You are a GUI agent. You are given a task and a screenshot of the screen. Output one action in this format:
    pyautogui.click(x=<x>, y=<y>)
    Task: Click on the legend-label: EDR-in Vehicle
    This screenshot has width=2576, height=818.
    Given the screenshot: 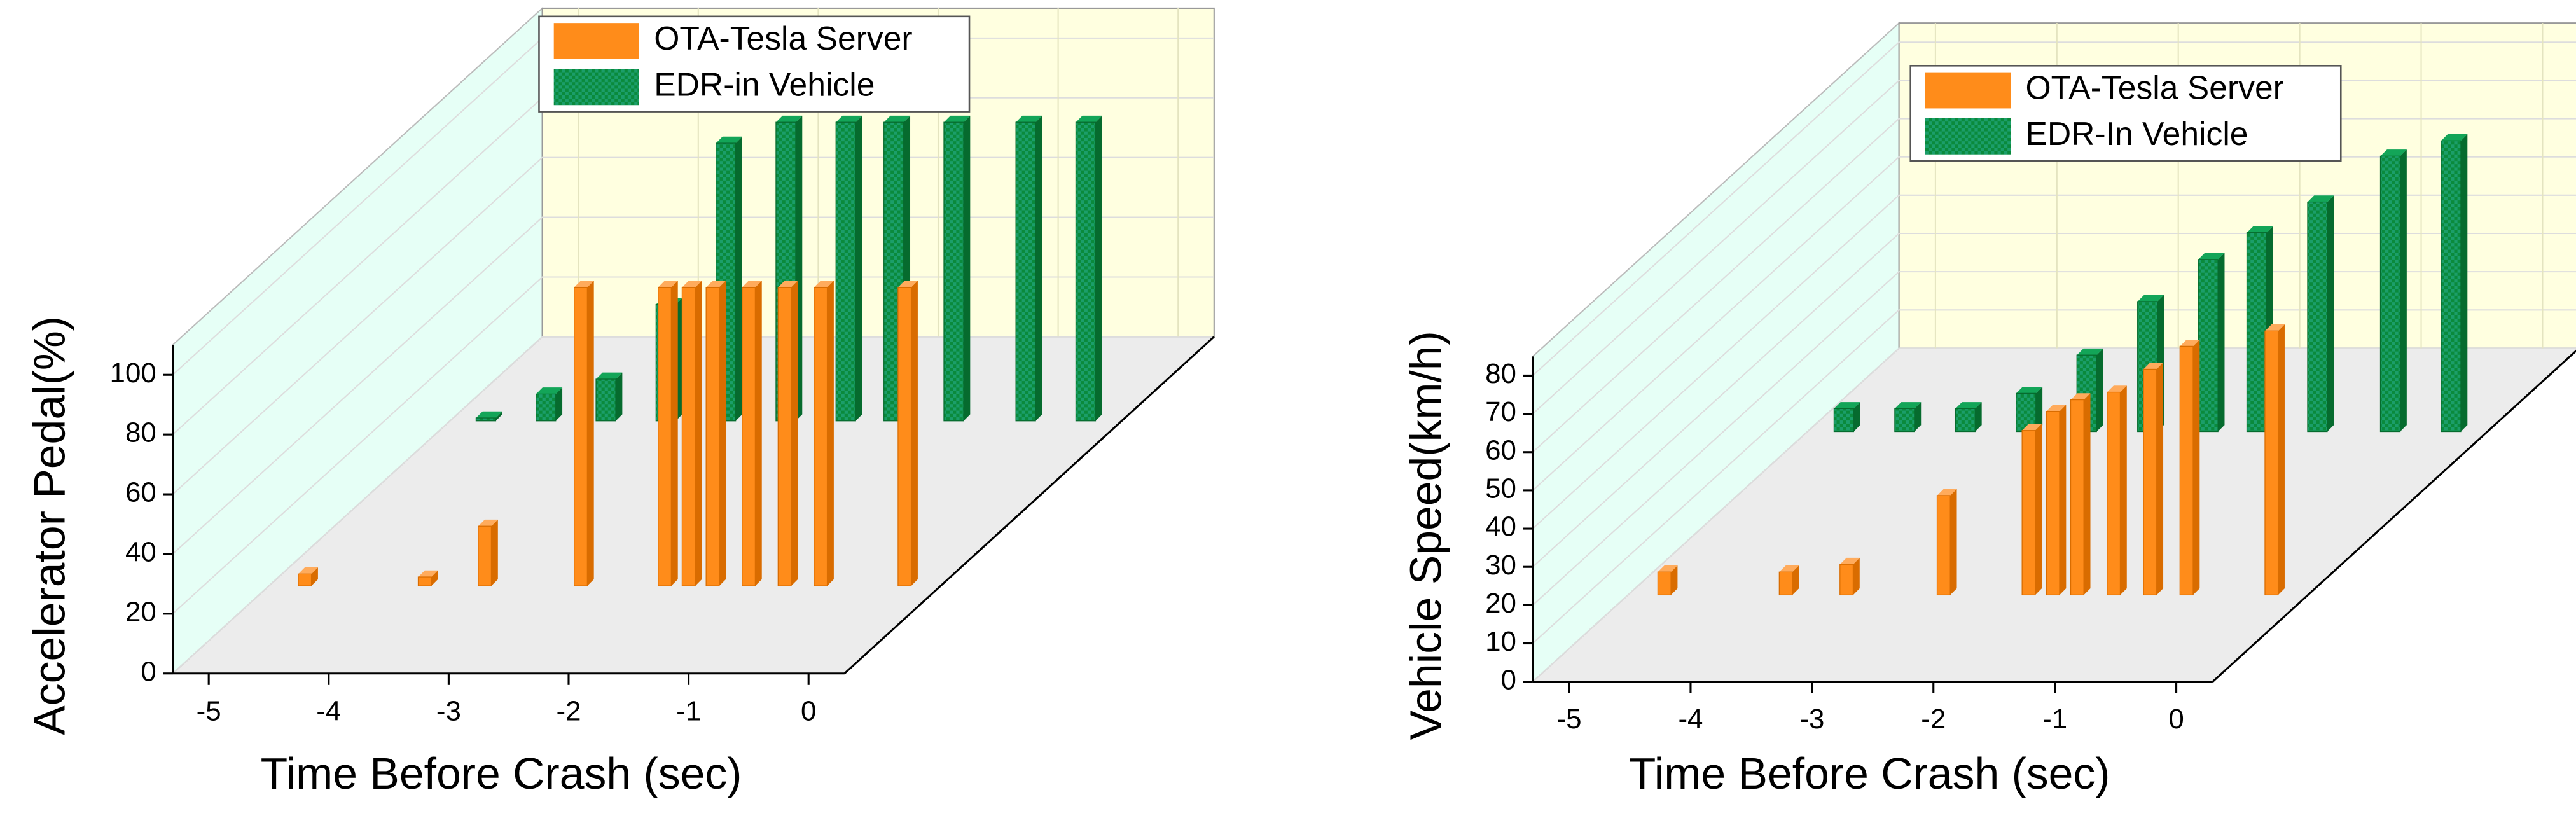 What is the action you would take?
    pyautogui.click(x=764, y=85)
    